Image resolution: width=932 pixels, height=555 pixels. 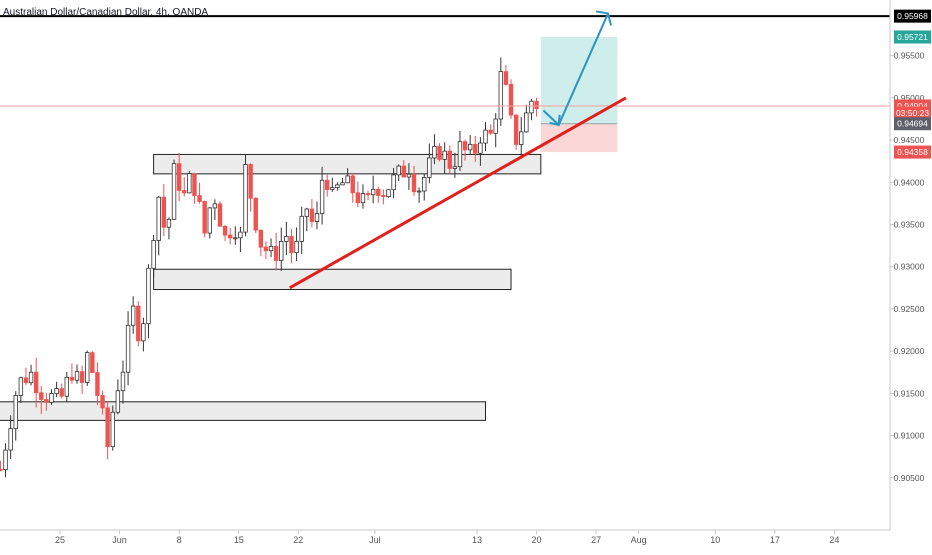 I want to click on price-label: 0.94904, so click(x=912, y=106).